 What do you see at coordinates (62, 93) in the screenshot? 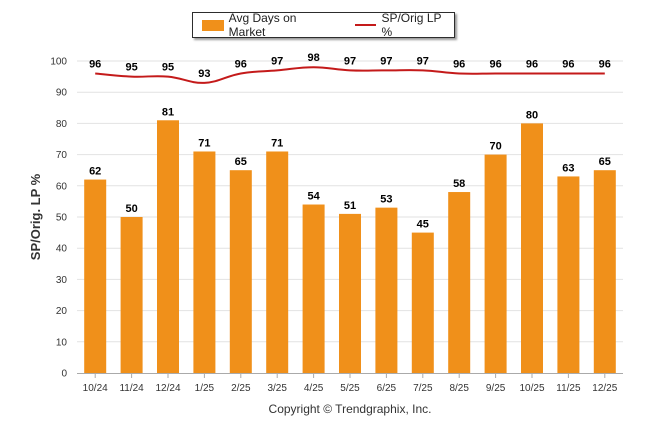
I see `y-tick-label: 90` at bounding box center [62, 93].